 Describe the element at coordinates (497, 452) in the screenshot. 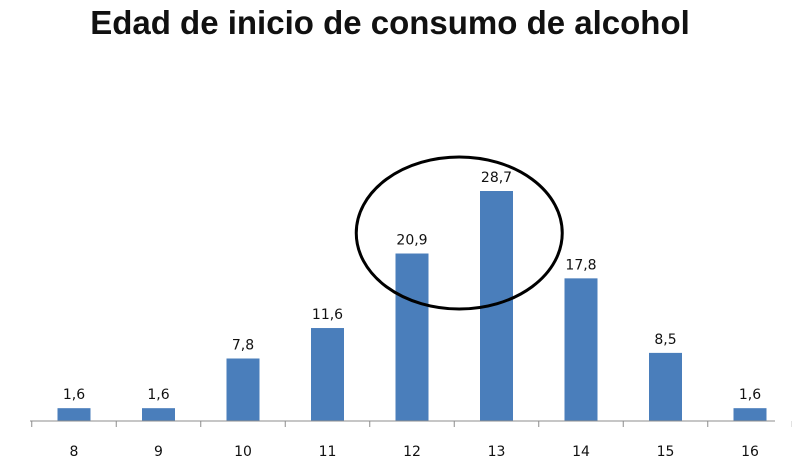

I see `x-tick-label-13: 13` at that location.